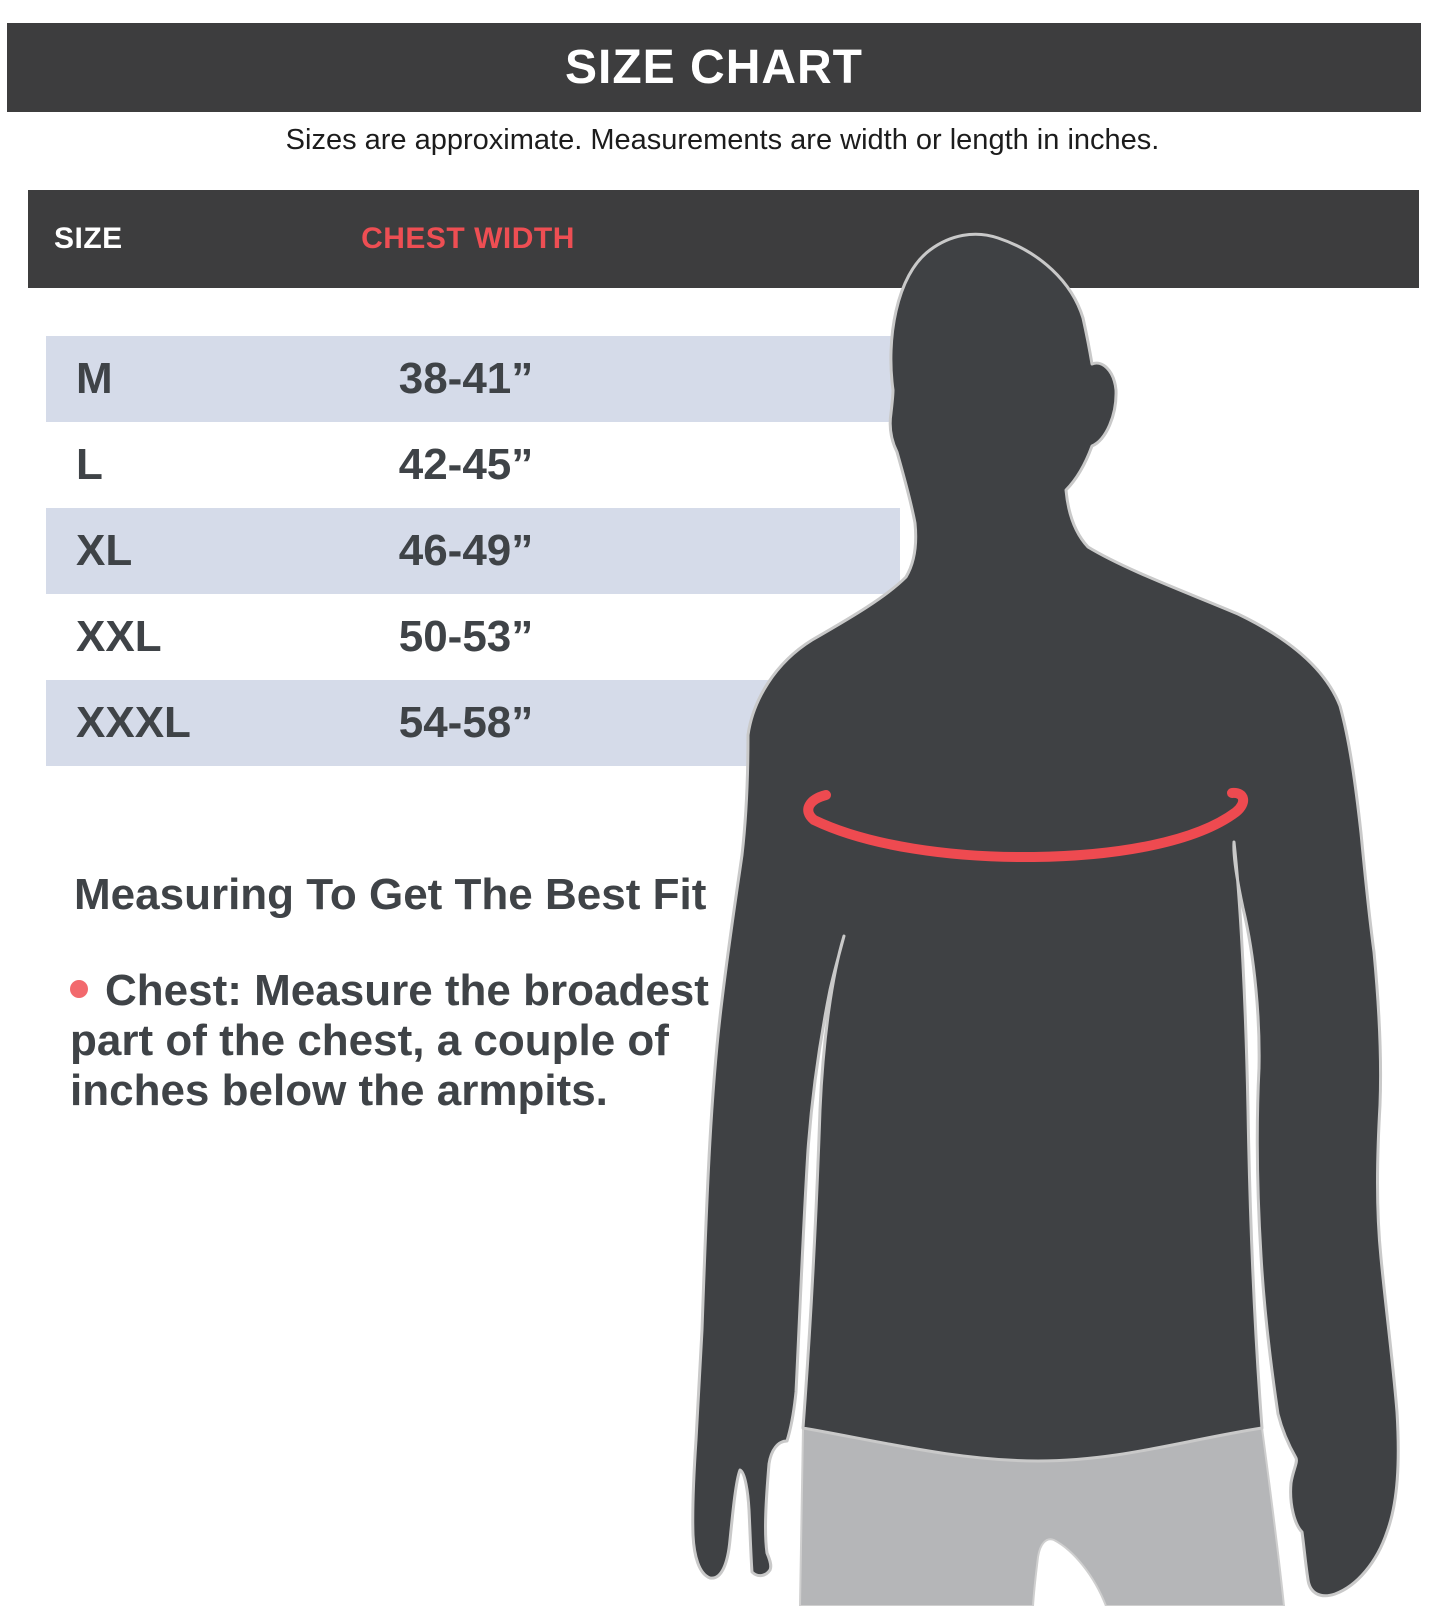  I want to click on pants-shape, so click(1042, 1516).